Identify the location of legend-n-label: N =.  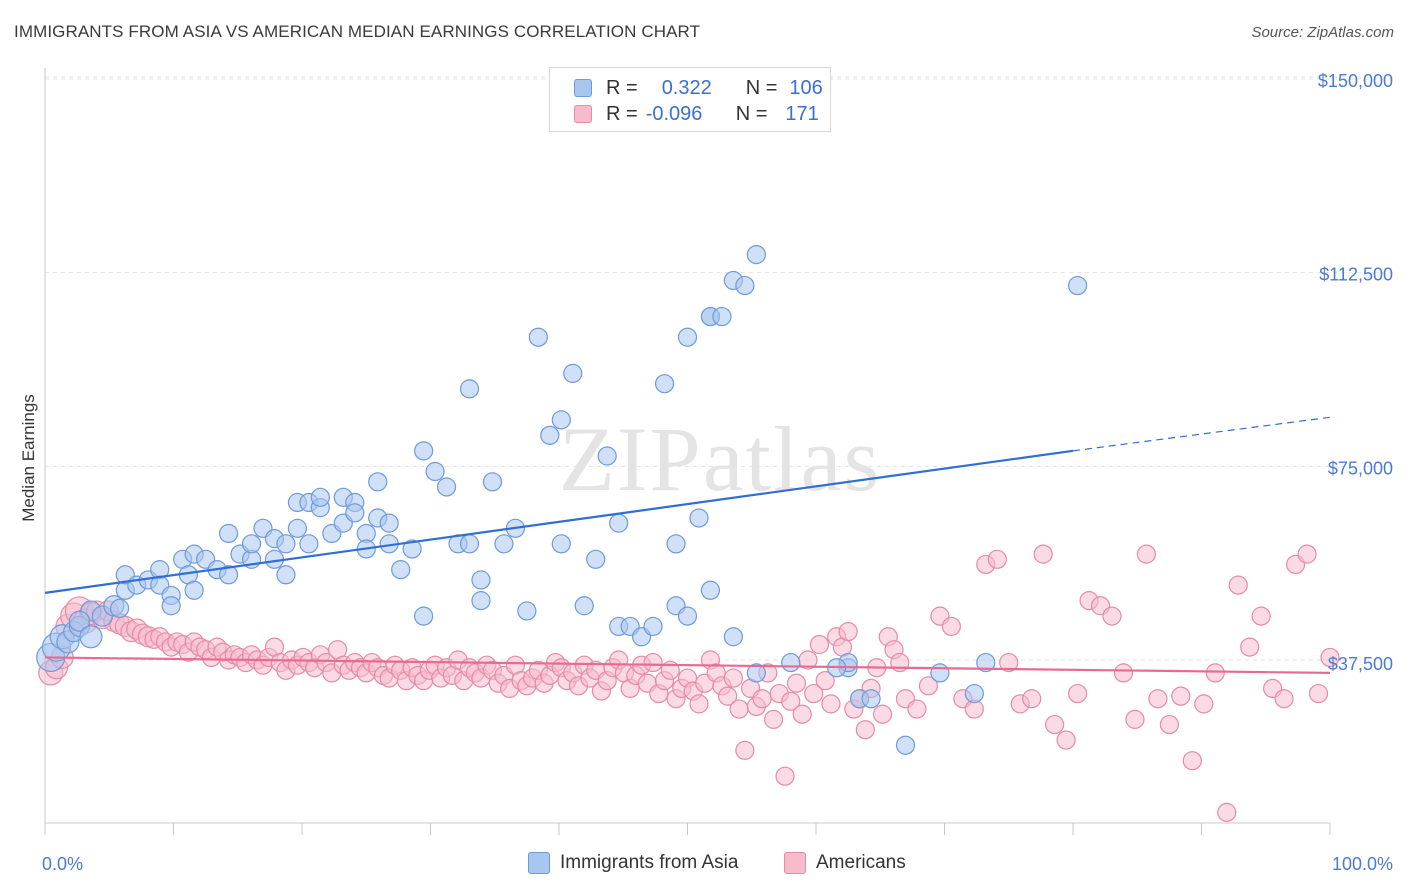
(761, 87).